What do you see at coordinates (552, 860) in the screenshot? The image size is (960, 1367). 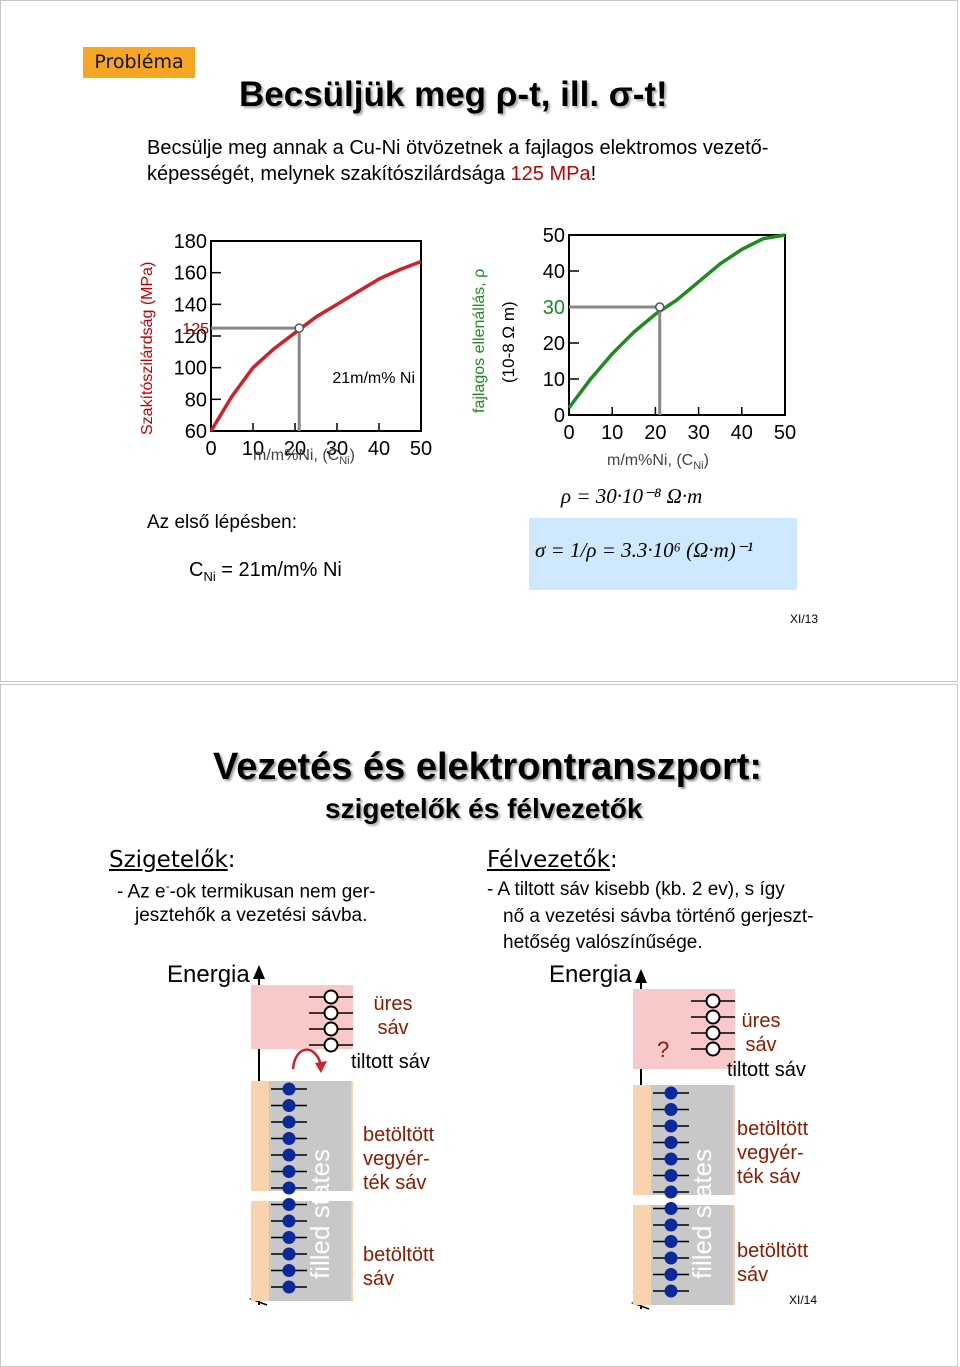 I see `semiconductors-heading: Félvezetők:` at bounding box center [552, 860].